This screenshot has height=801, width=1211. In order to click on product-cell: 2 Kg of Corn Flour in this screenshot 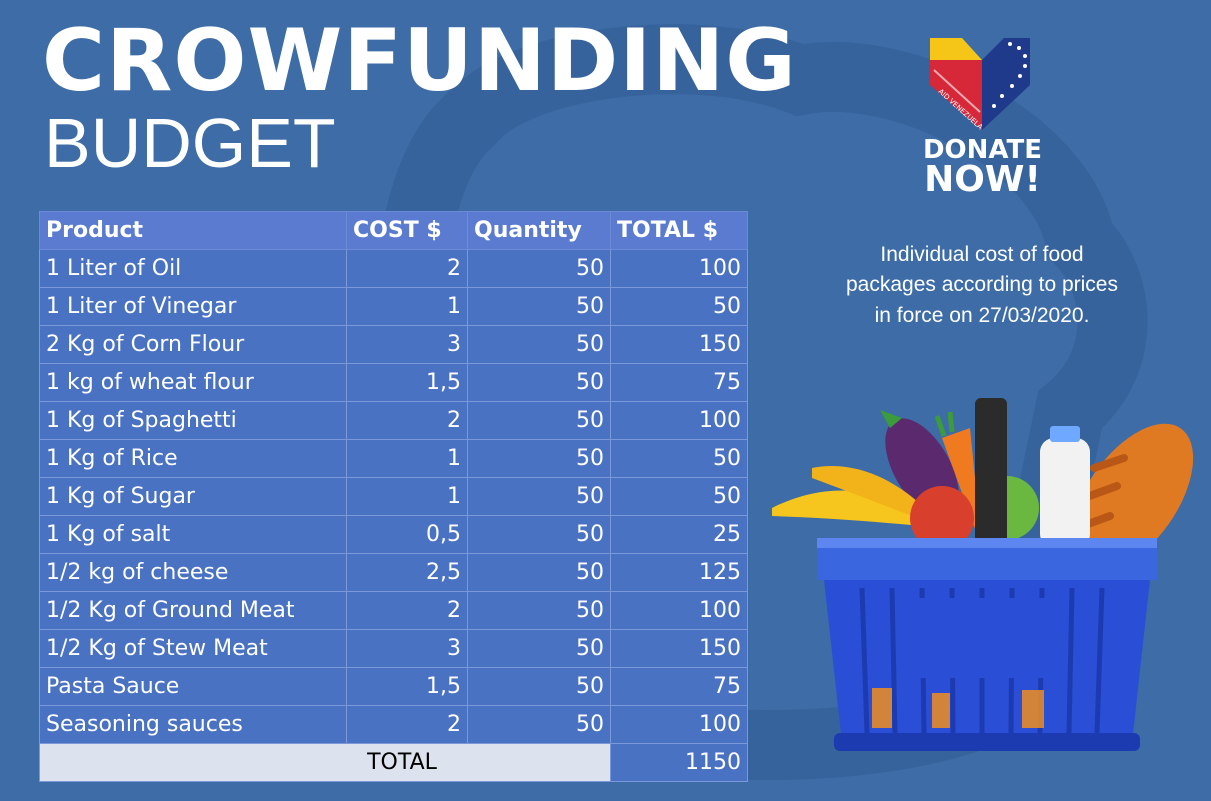, I will do `click(193, 344)`.